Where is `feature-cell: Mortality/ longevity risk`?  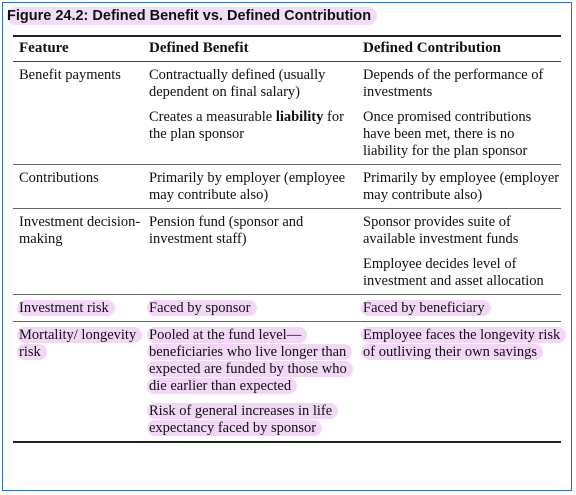
feature-cell: Mortality/ longevity risk is located at coordinates (78, 382).